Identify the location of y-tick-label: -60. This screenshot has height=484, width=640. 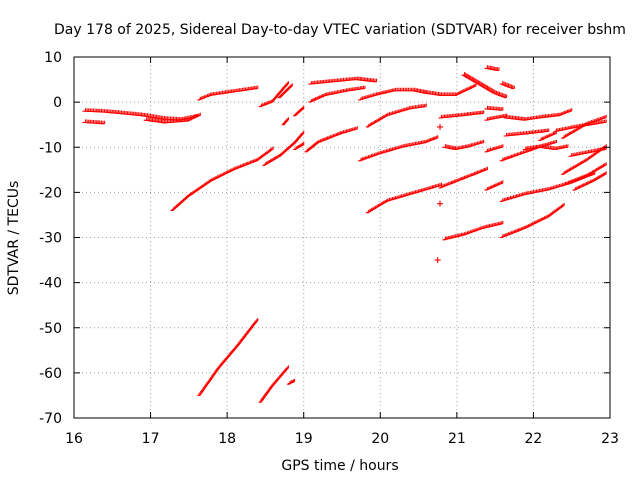
(50, 374).